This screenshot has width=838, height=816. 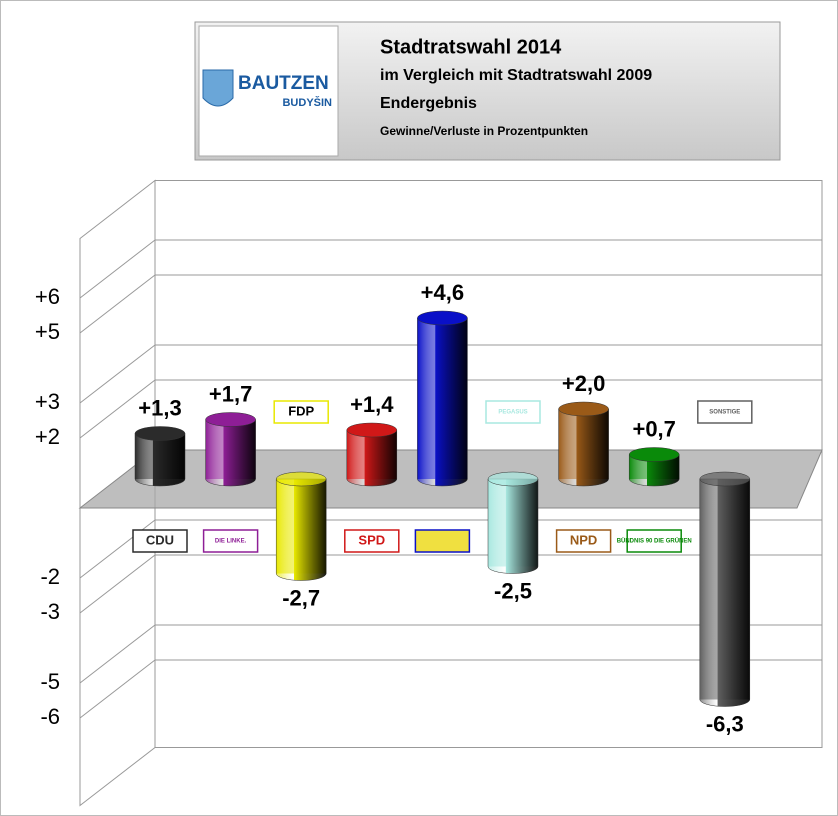 I want to click on value-label: +1,3, so click(x=159, y=407).